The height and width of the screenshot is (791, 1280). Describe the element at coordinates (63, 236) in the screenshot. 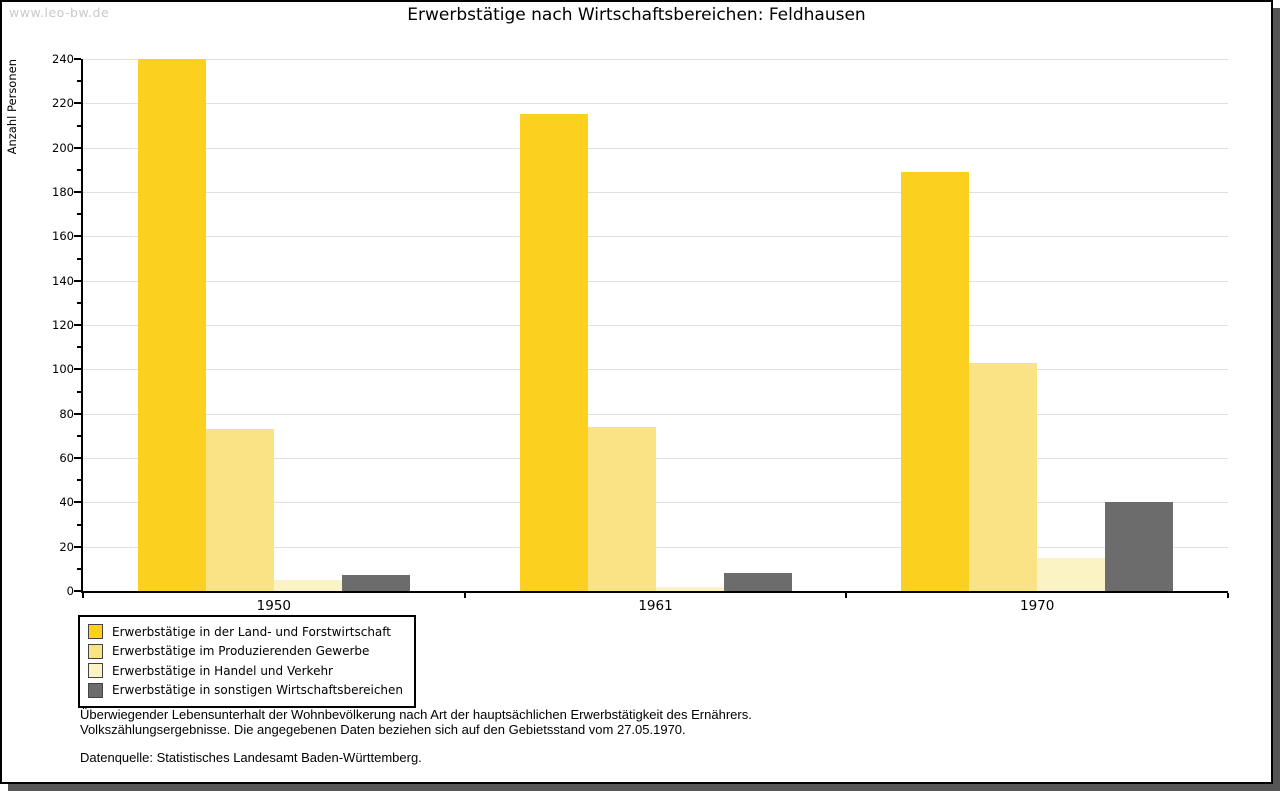

I see `y-tick-label-160: 160` at that location.